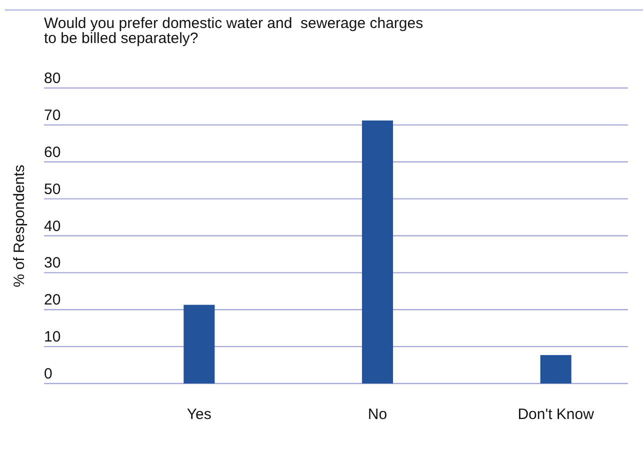  Describe the element at coordinates (52, 226) in the screenshot. I see `y-tick-label: 40` at that location.